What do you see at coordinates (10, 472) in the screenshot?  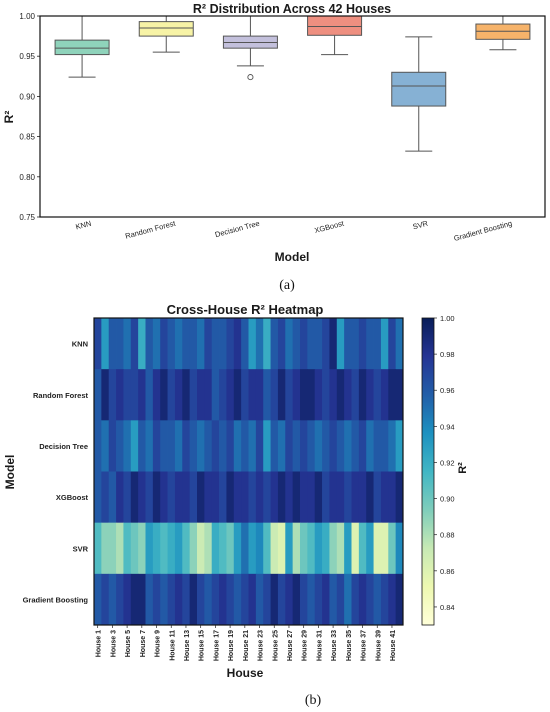 I see `heatmap-ylabel: Model` at bounding box center [10, 472].